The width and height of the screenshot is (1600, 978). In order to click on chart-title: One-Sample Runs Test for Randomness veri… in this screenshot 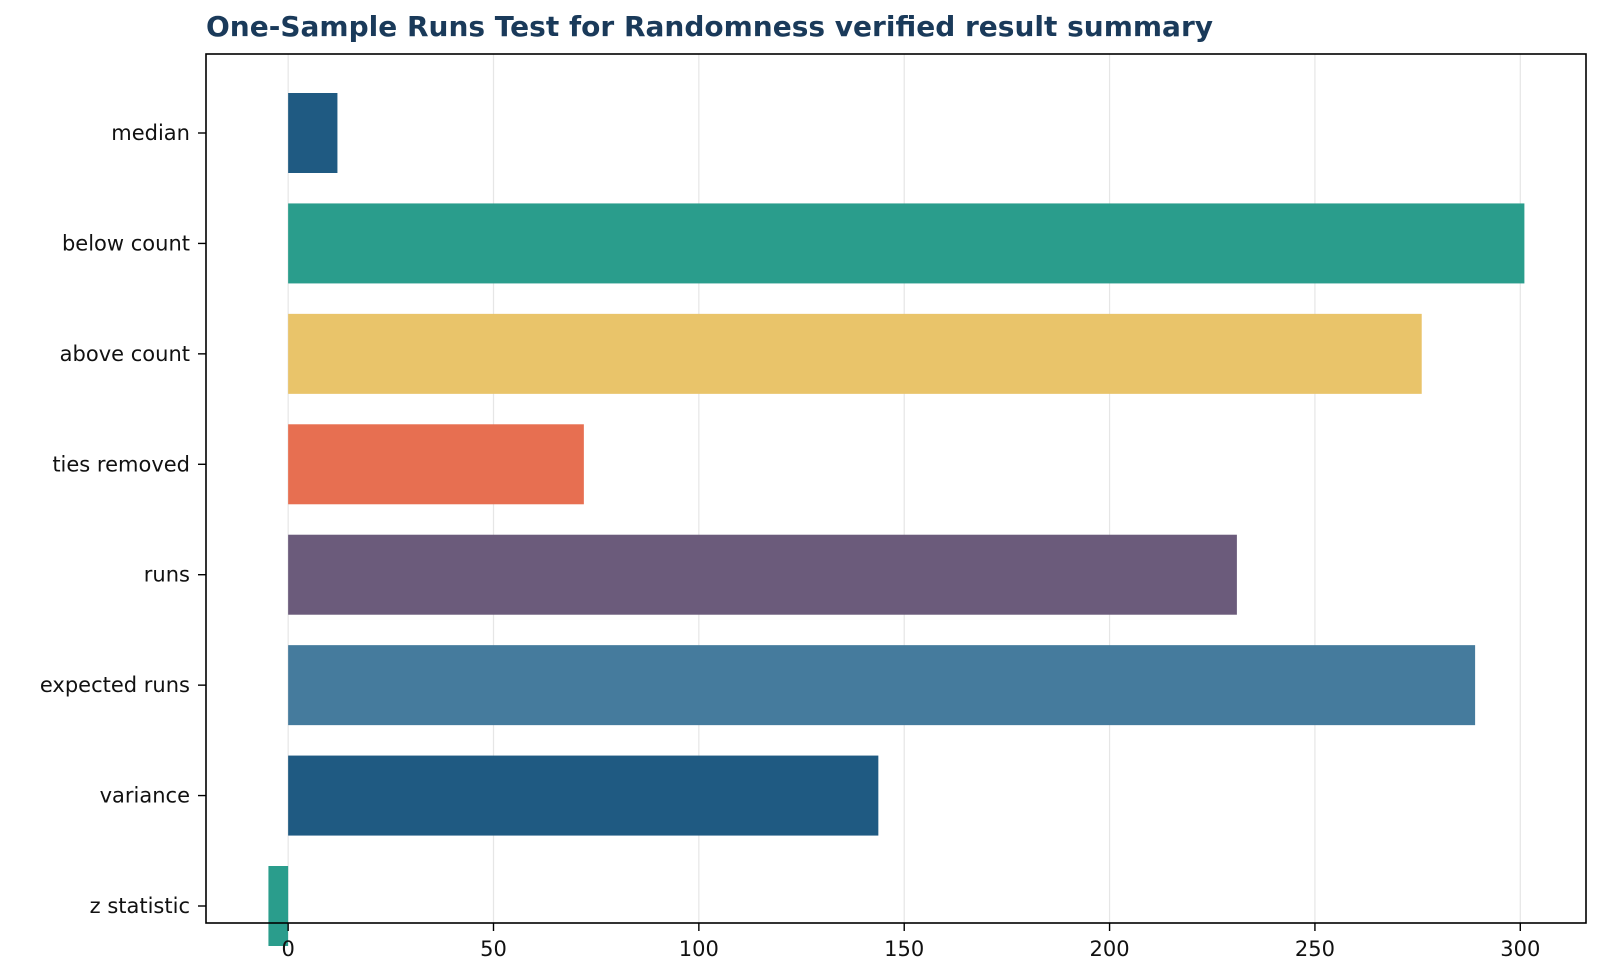, I will do `click(710, 26)`.